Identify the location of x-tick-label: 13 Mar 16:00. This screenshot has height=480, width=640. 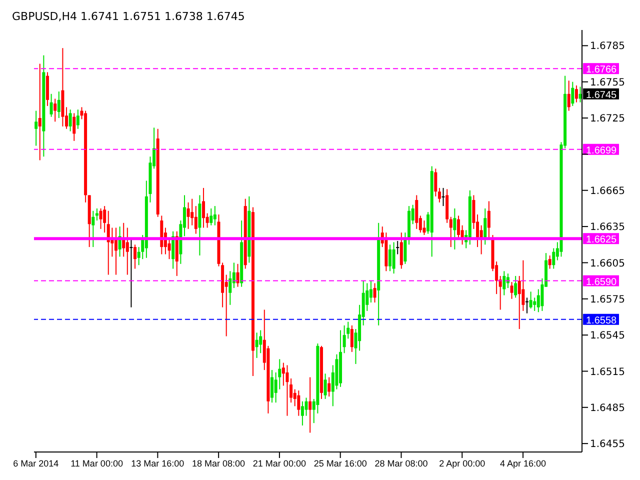
(157, 463).